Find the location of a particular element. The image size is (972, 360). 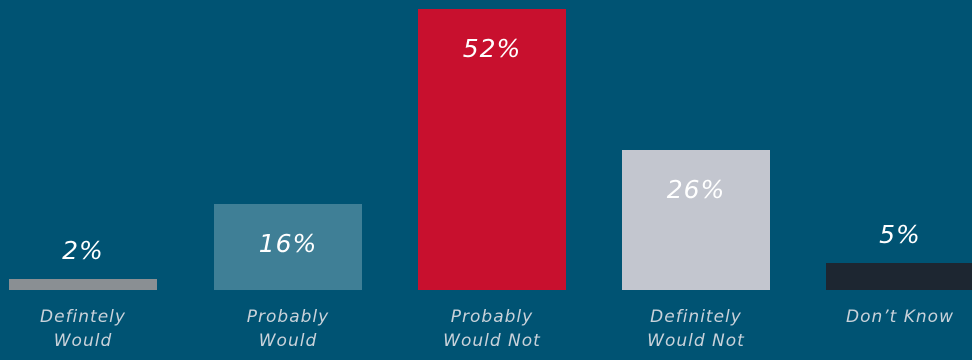

data-label-4: 26% is located at coordinates (696, 189).